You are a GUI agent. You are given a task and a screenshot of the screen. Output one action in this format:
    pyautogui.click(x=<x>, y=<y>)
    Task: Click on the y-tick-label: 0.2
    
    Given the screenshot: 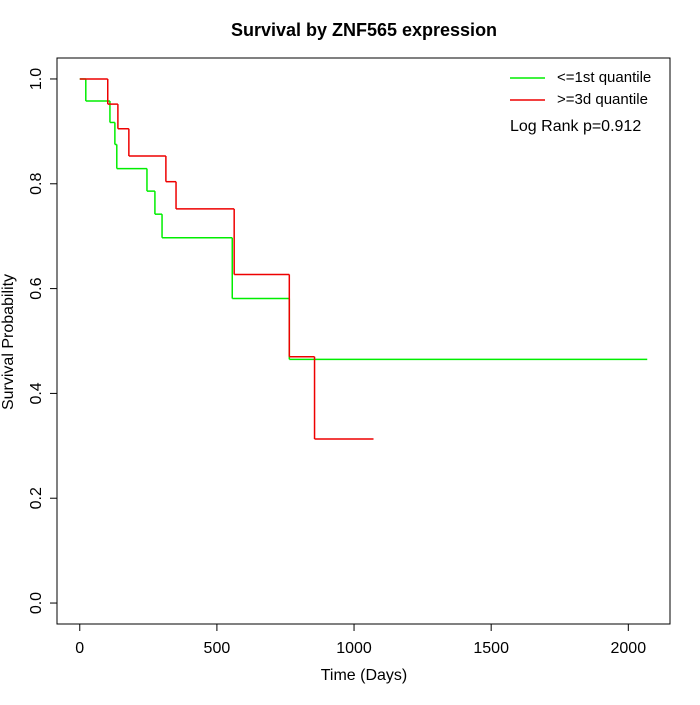 What is the action you would take?
    pyautogui.click(x=36, y=498)
    